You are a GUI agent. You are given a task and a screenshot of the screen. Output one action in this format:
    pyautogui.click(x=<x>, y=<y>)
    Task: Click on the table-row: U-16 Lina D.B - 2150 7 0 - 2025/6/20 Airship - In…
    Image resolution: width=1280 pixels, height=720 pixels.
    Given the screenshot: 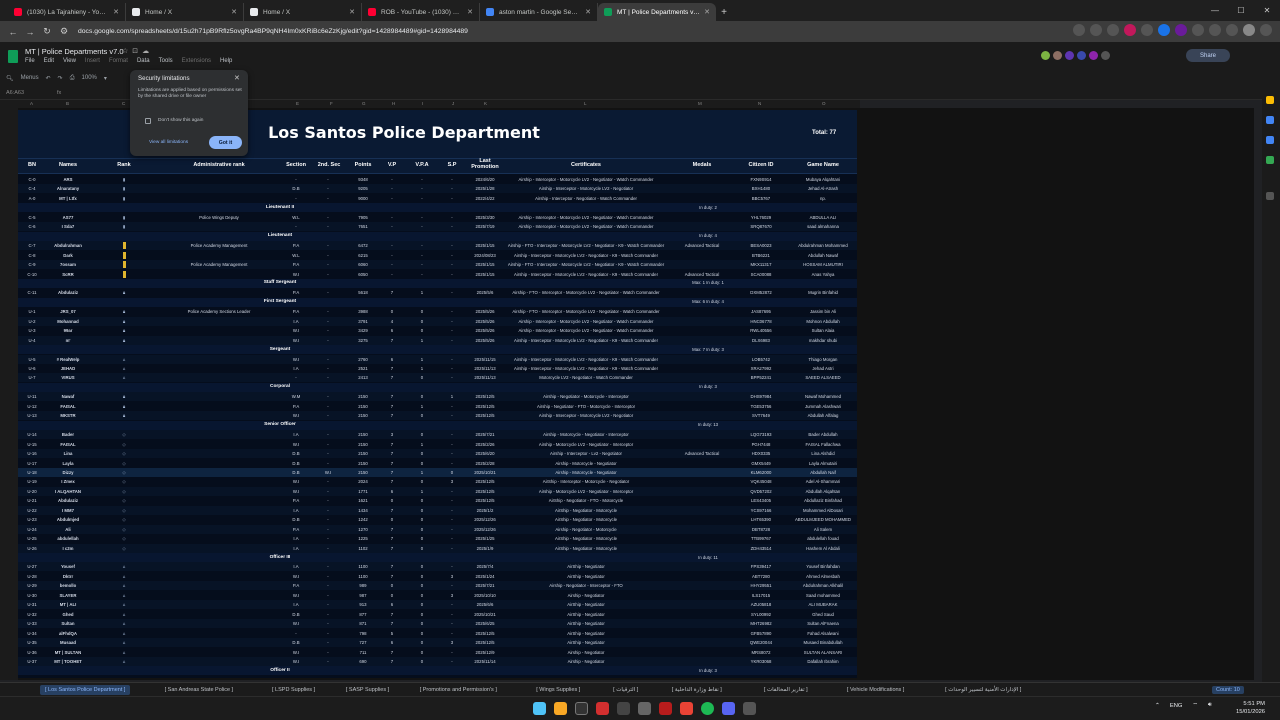 What is the action you would take?
    pyautogui.click(x=437, y=454)
    